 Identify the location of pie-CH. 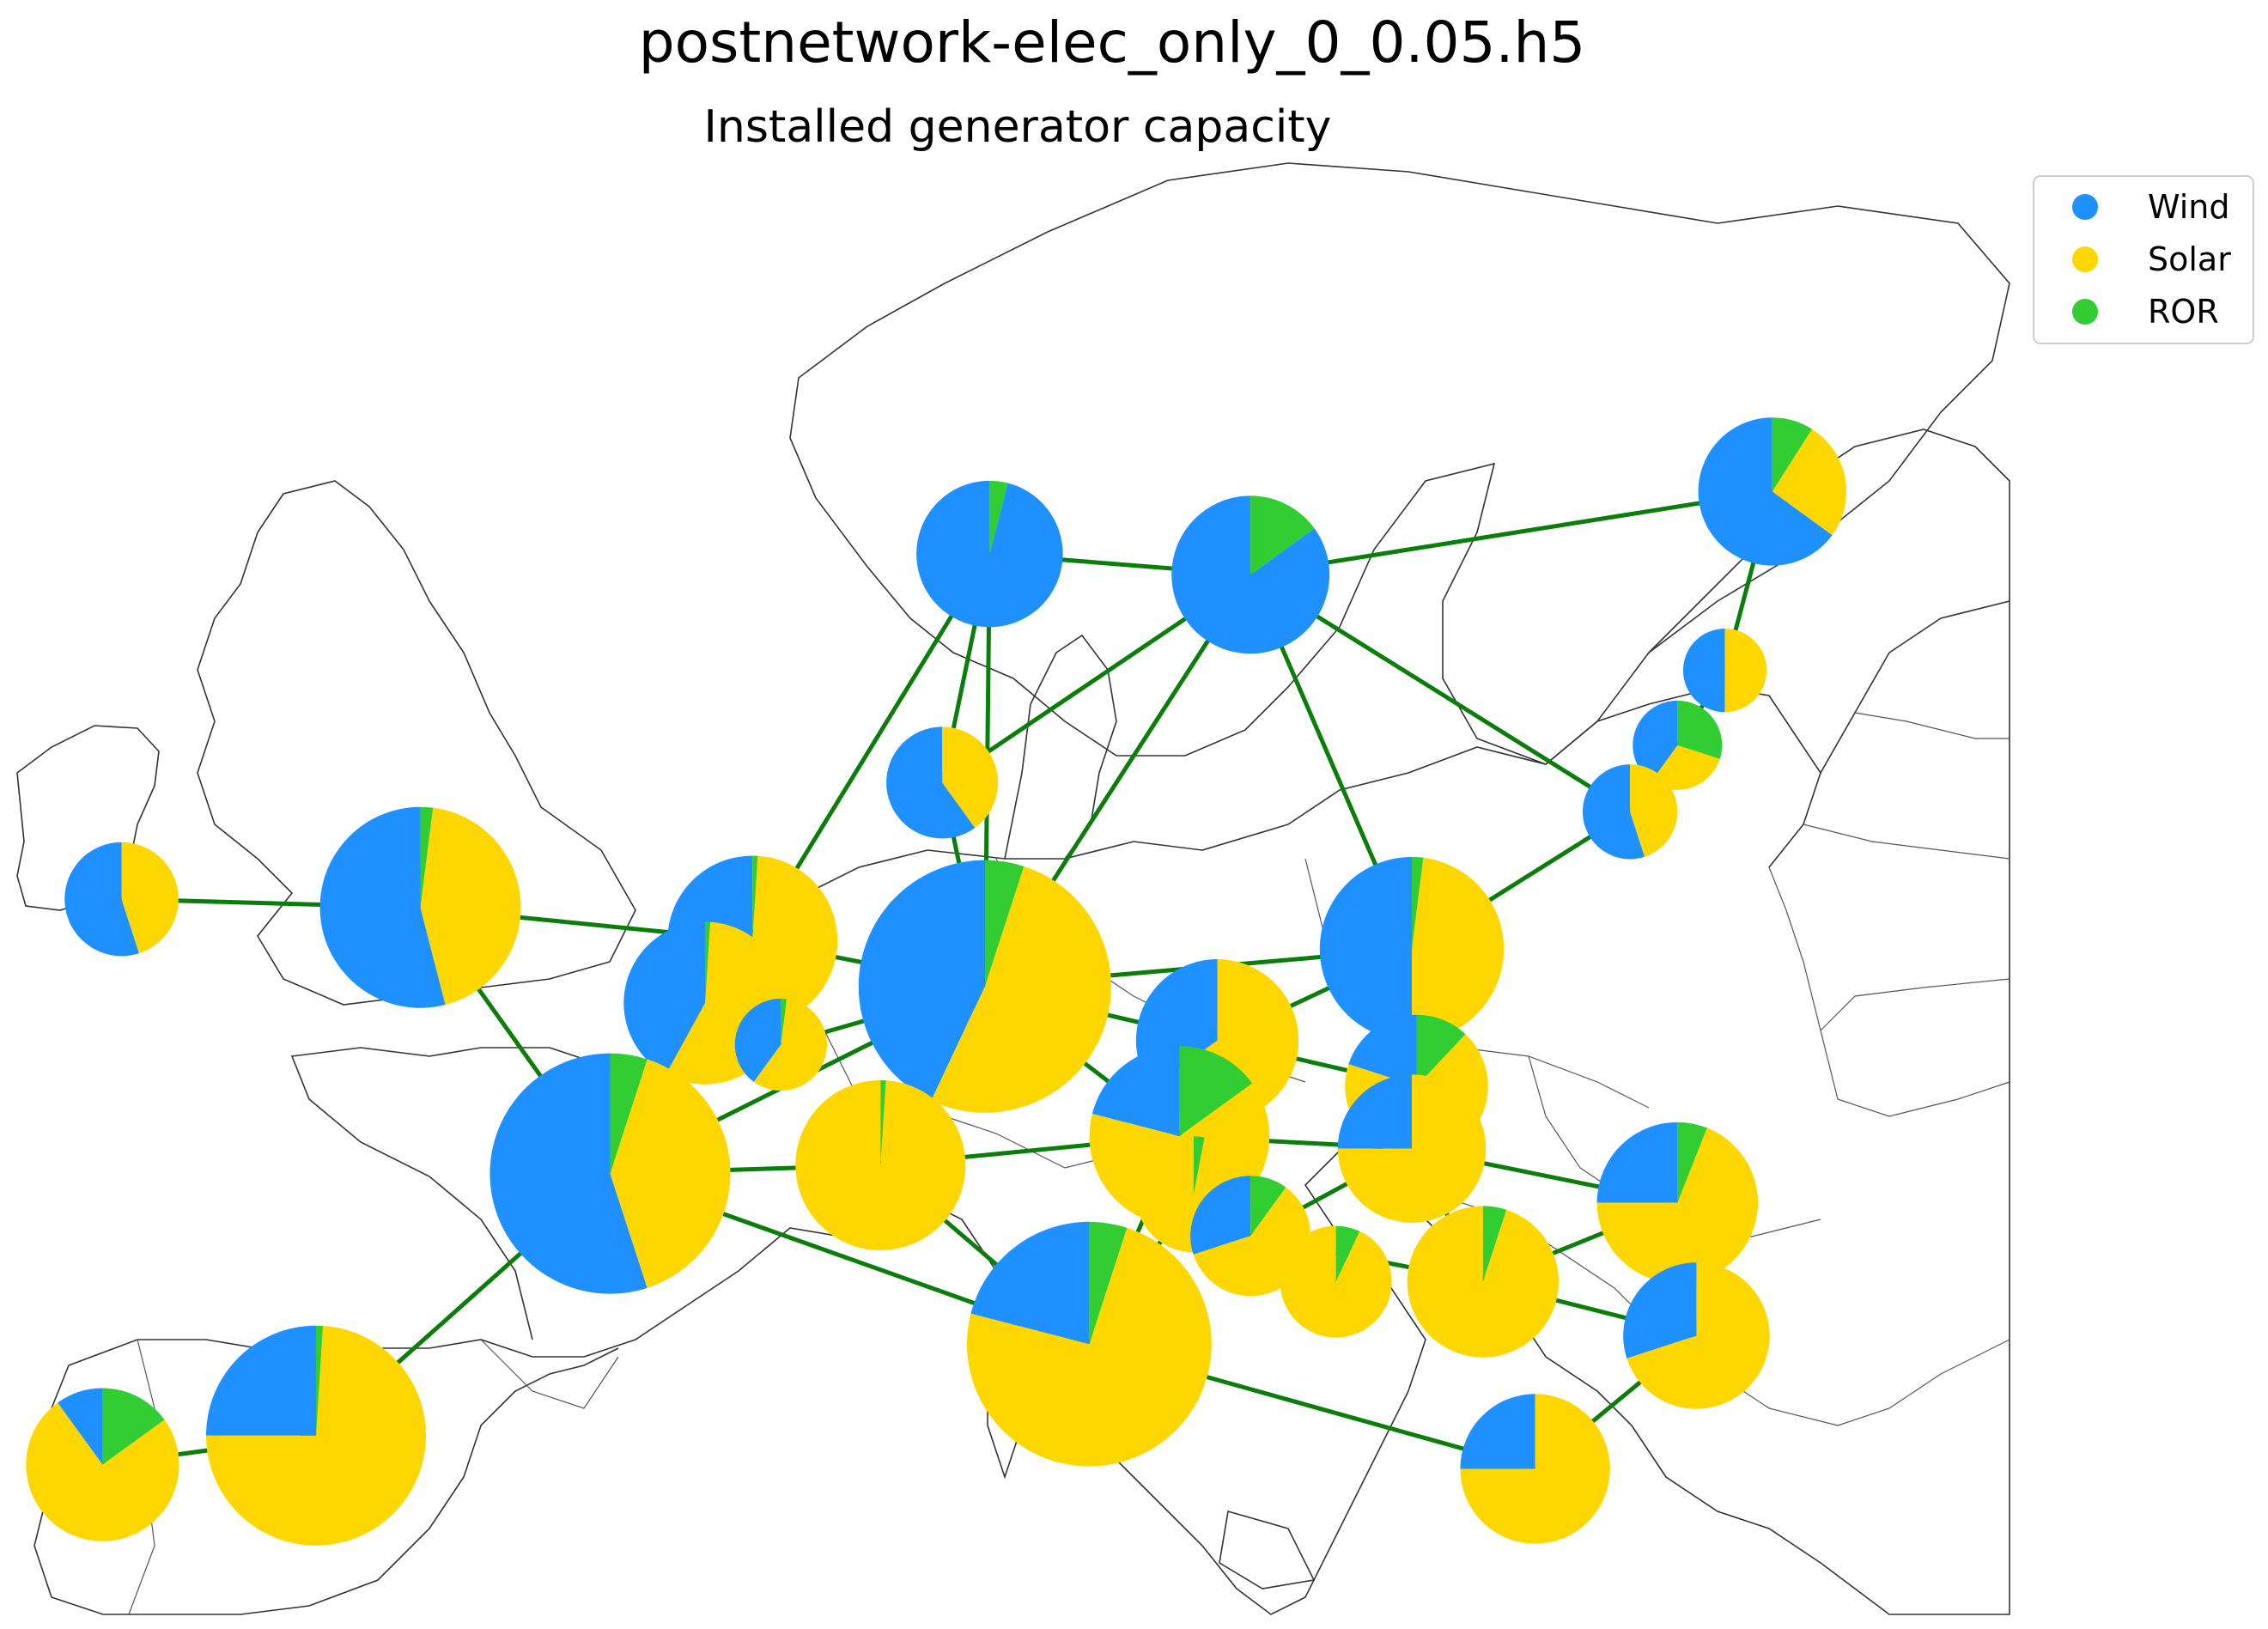
(880, 1164).